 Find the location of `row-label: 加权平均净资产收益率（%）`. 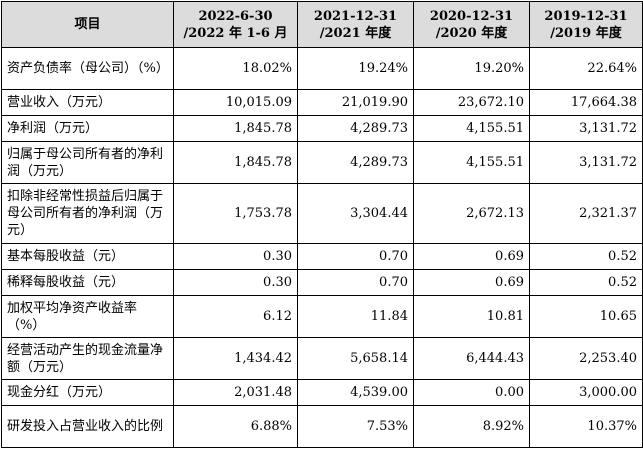

row-label: 加权平均净资产收益率（%） is located at coordinates (87, 316).